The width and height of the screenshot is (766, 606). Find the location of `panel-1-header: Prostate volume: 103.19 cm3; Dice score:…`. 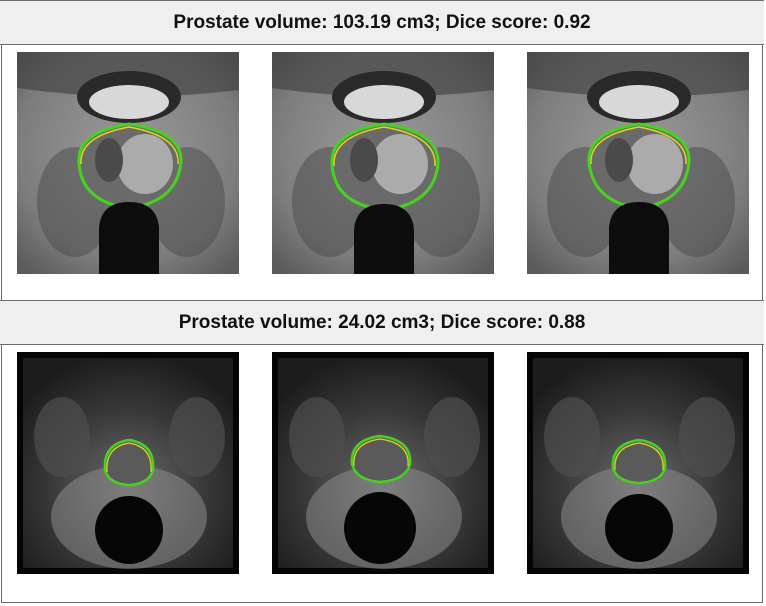

panel-1-header: Prostate volume: 103.19 cm3; Dice score:… is located at coordinates (382, 22).